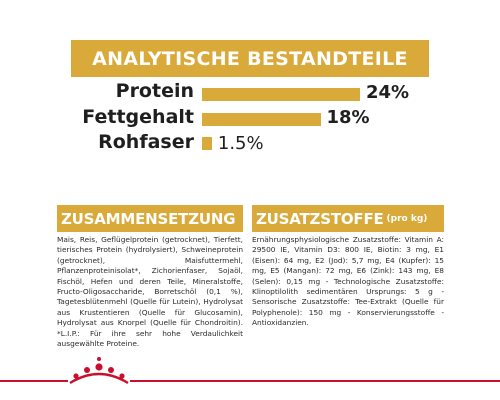 The height and width of the screenshot is (400, 500). I want to click on analytical-header: ANALYTISCHE BESTANDTEILE, so click(250, 58).